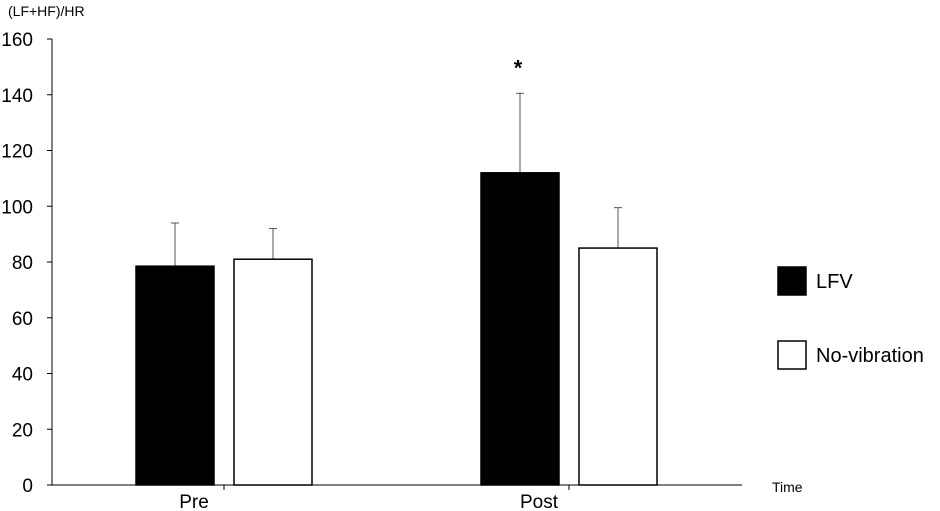 The height and width of the screenshot is (511, 940). Describe the element at coordinates (850, 318) in the screenshot. I see `legend: LFV No-vibration` at that location.